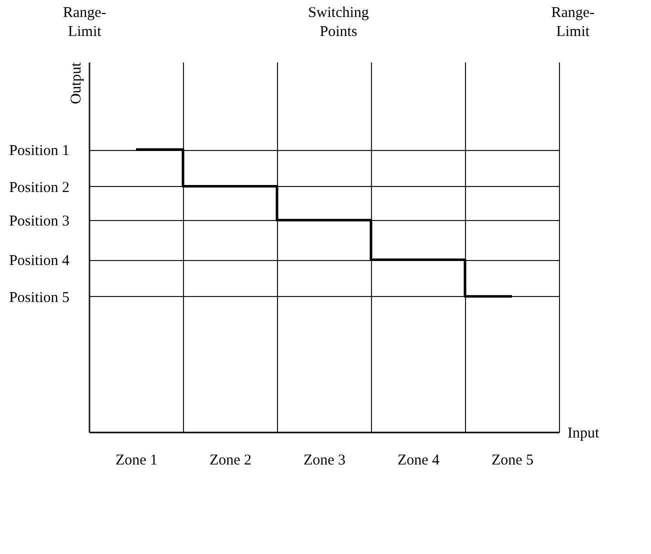 This screenshot has height=554, width=651. Describe the element at coordinates (39, 261) in the screenshot. I see `text: Position 4` at that location.